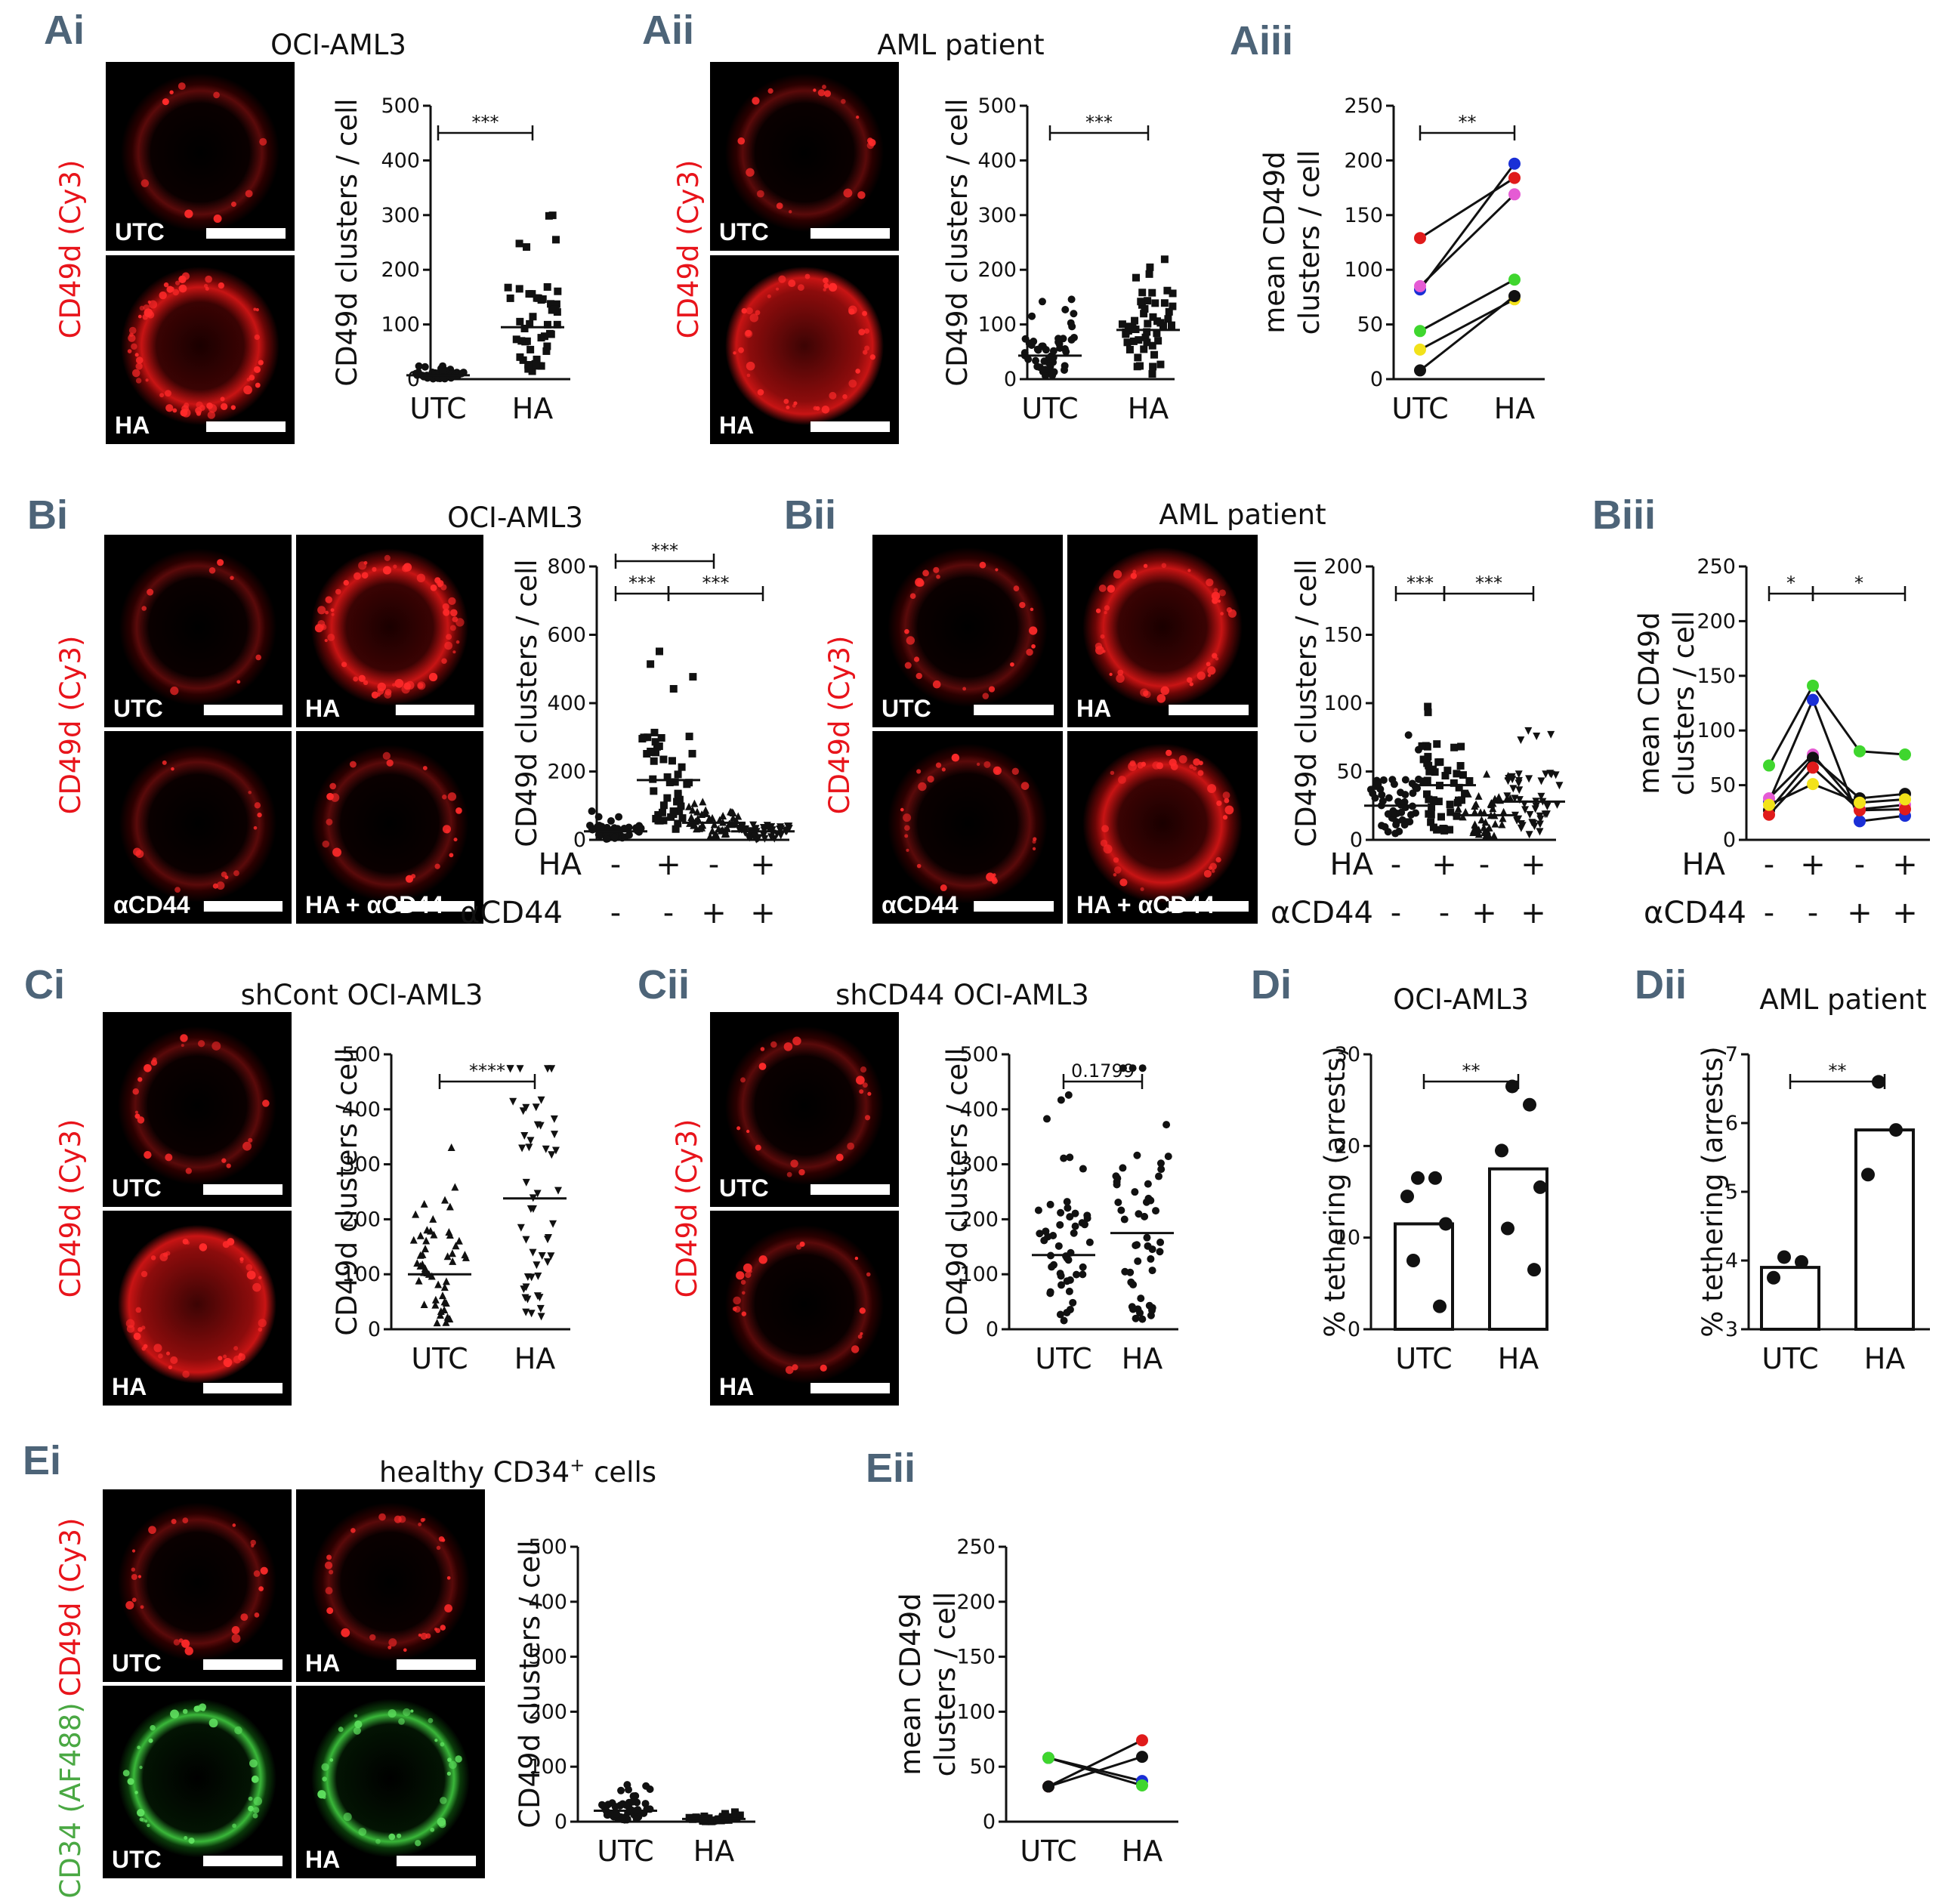 This screenshot has height=1904, width=1939. I want to click on y-tick-label: 400, so click(361, 1110).